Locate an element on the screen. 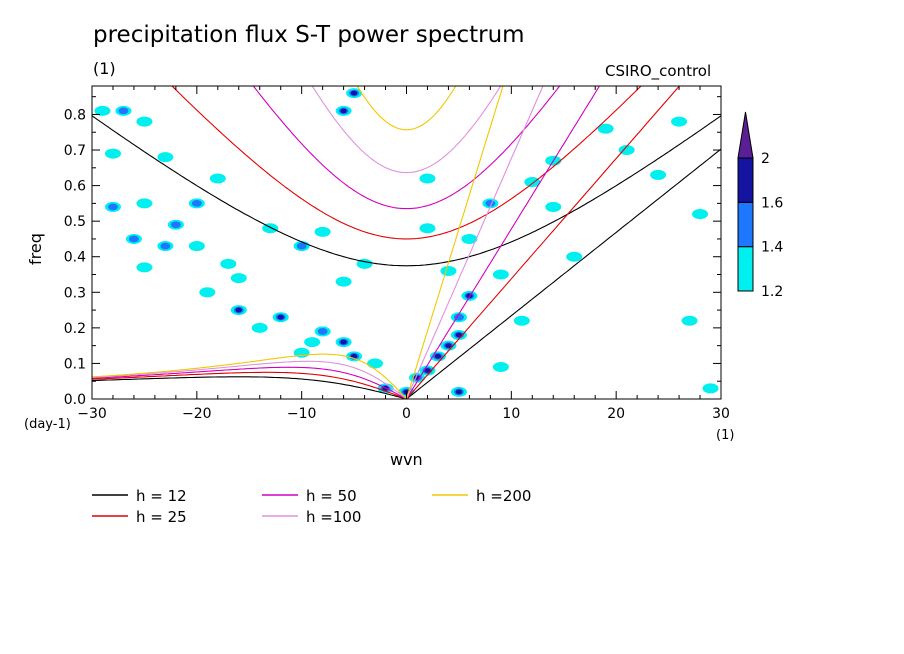 The height and width of the screenshot is (654, 904). legend-label: h =200 is located at coordinates (503, 496).